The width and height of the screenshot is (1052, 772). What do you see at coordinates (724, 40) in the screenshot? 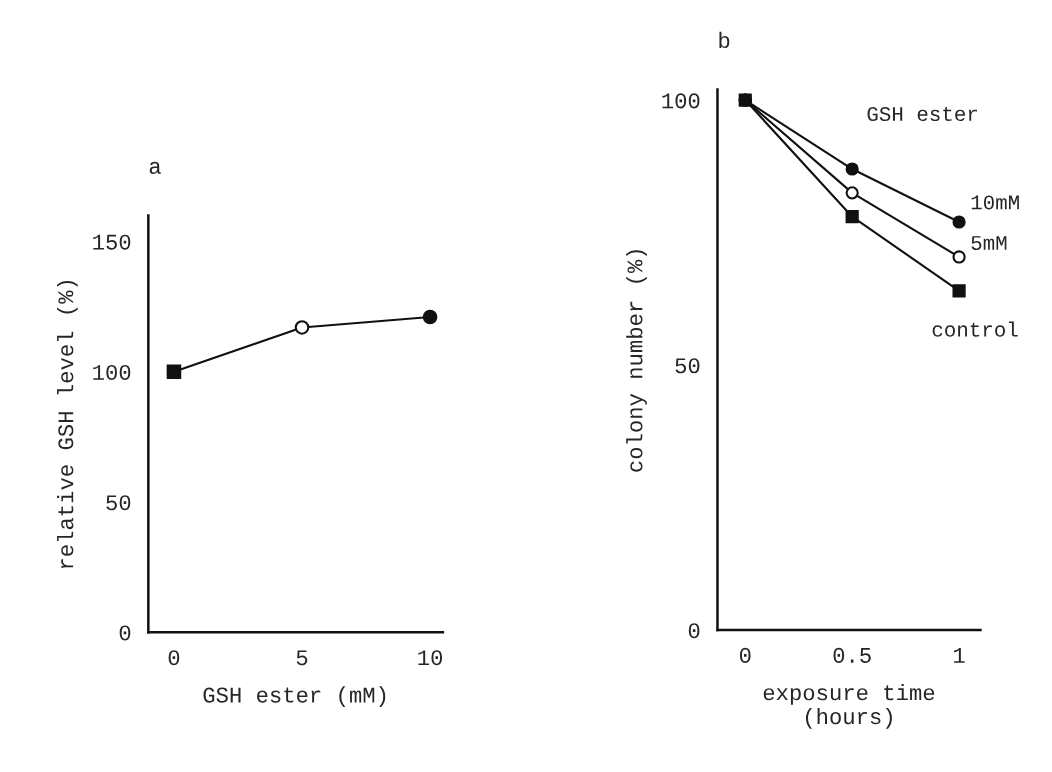
I see `chart-title: b` at bounding box center [724, 40].